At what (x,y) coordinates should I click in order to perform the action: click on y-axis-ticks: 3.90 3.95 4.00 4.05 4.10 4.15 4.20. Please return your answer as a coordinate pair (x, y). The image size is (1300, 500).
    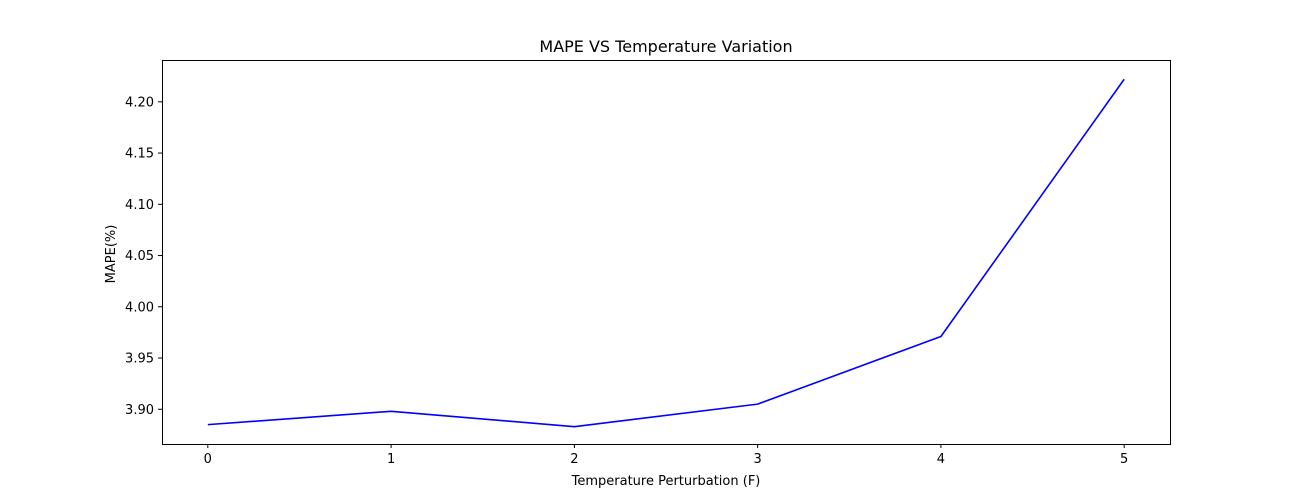
    Looking at the image, I should click on (143, 256).